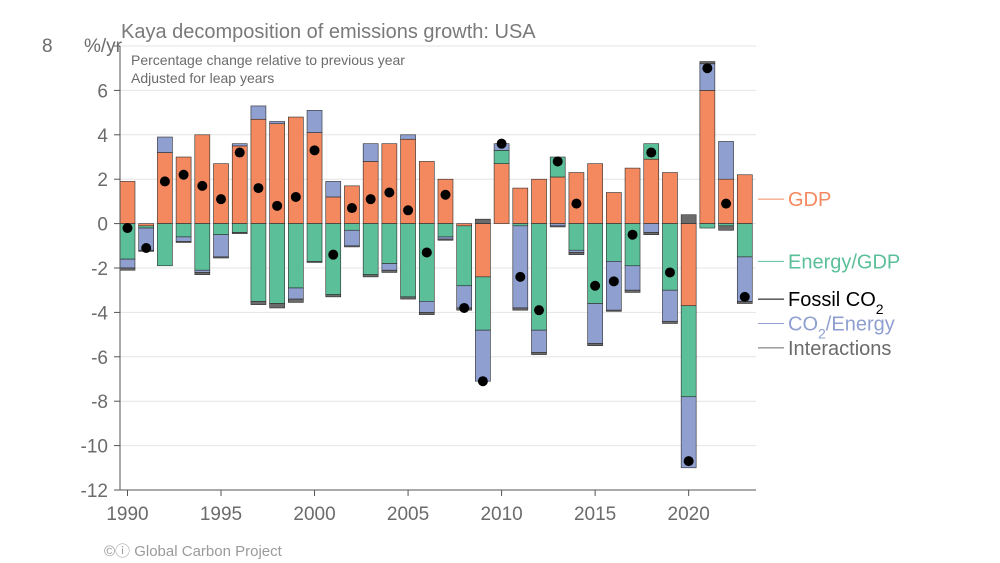 Image resolution: width=1000 pixels, height=563 pixels. I want to click on fossil-co2-point-2019, so click(669, 272).